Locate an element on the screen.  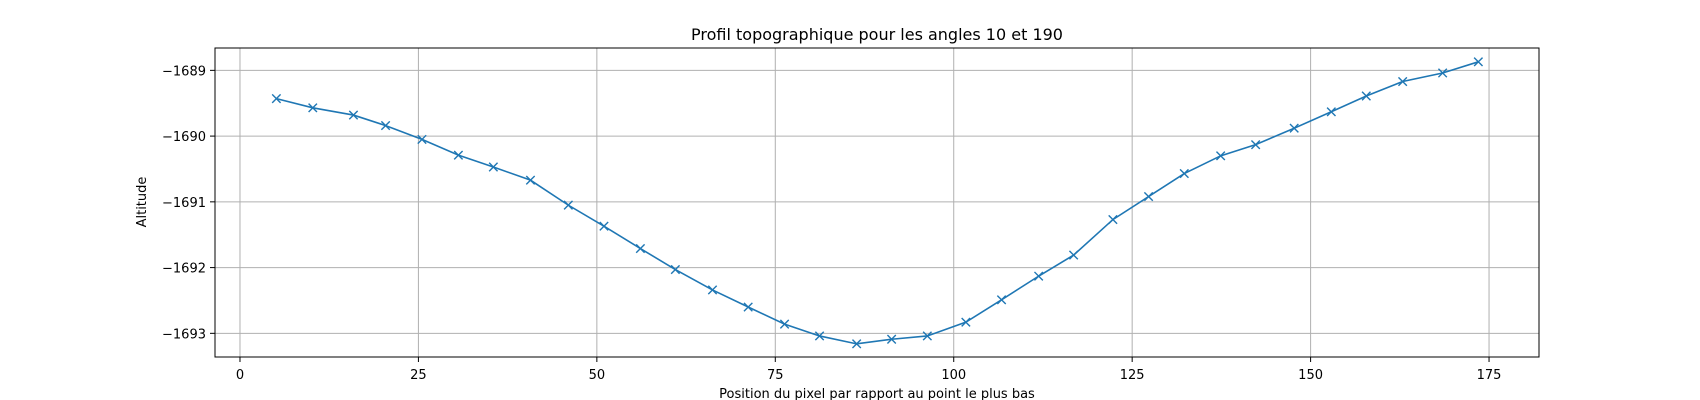
y-tick-label: −1693 is located at coordinates (184, 334).